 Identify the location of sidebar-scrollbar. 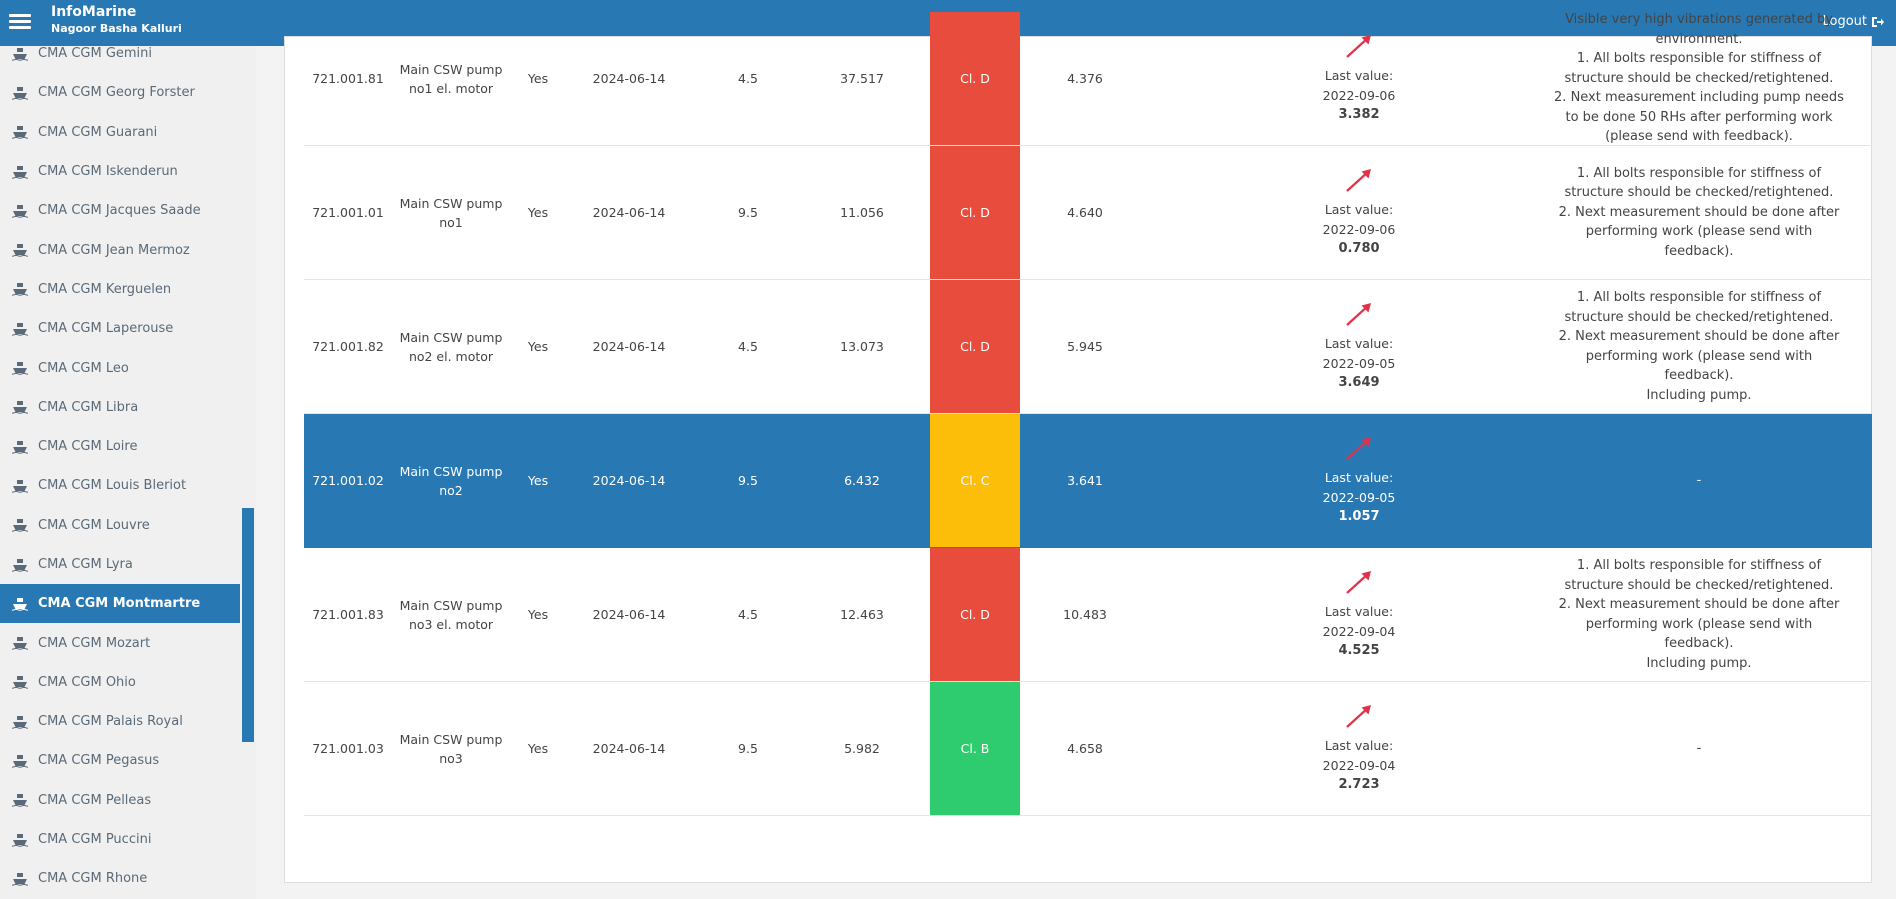
(248, 625).